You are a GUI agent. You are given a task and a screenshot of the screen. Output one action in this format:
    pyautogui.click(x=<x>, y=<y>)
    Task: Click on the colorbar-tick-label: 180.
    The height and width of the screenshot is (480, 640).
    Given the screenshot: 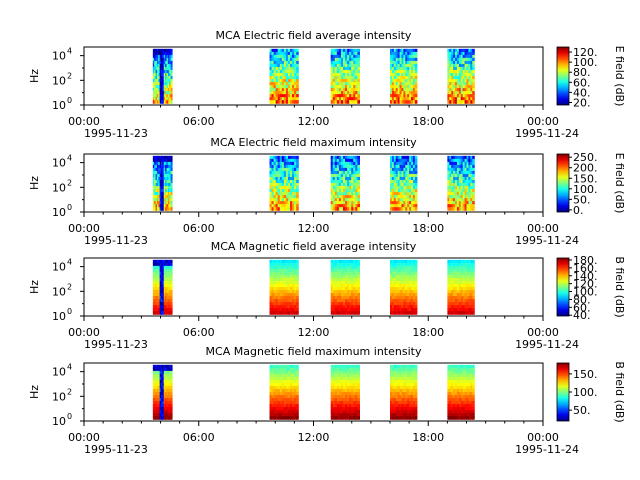 What is the action you would take?
    pyautogui.click(x=585, y=260)
    